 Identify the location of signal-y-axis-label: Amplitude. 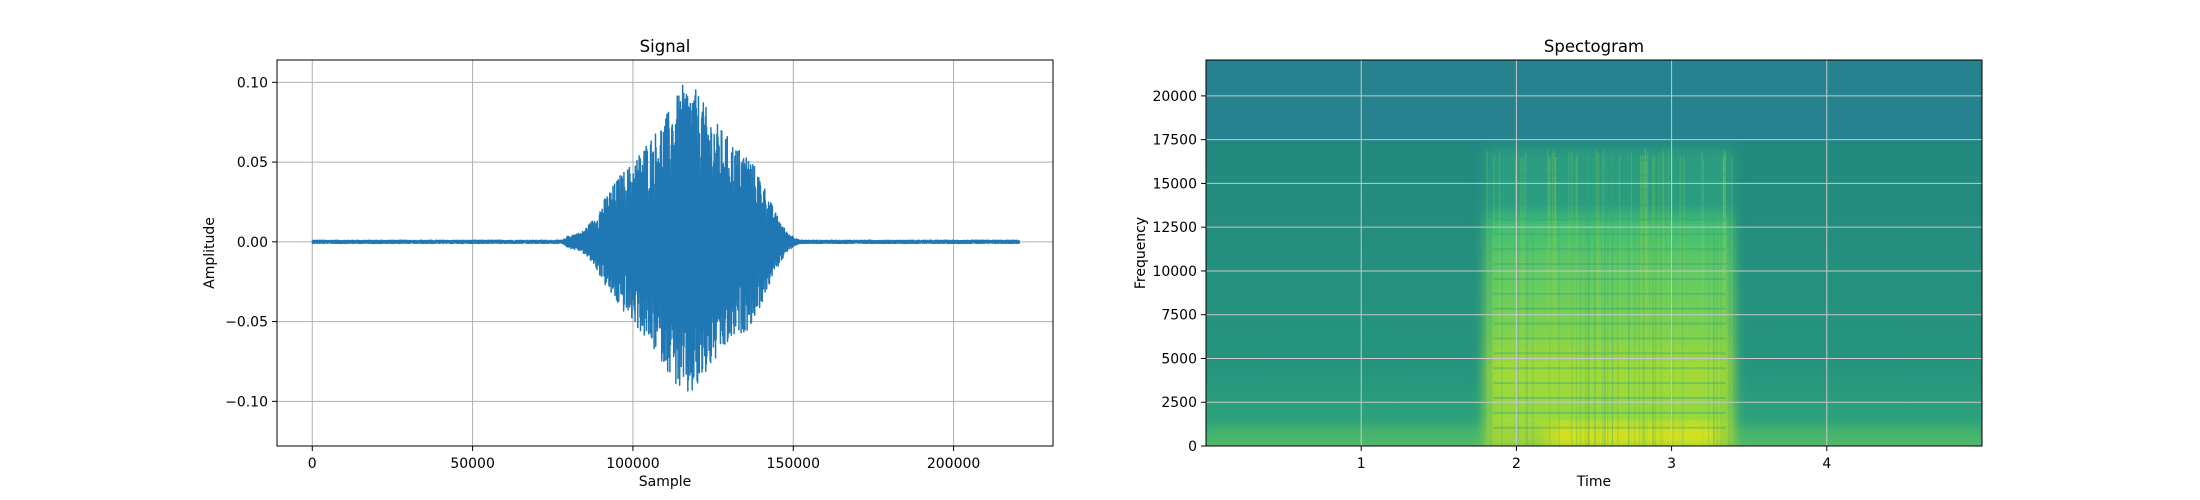
(210, 253).